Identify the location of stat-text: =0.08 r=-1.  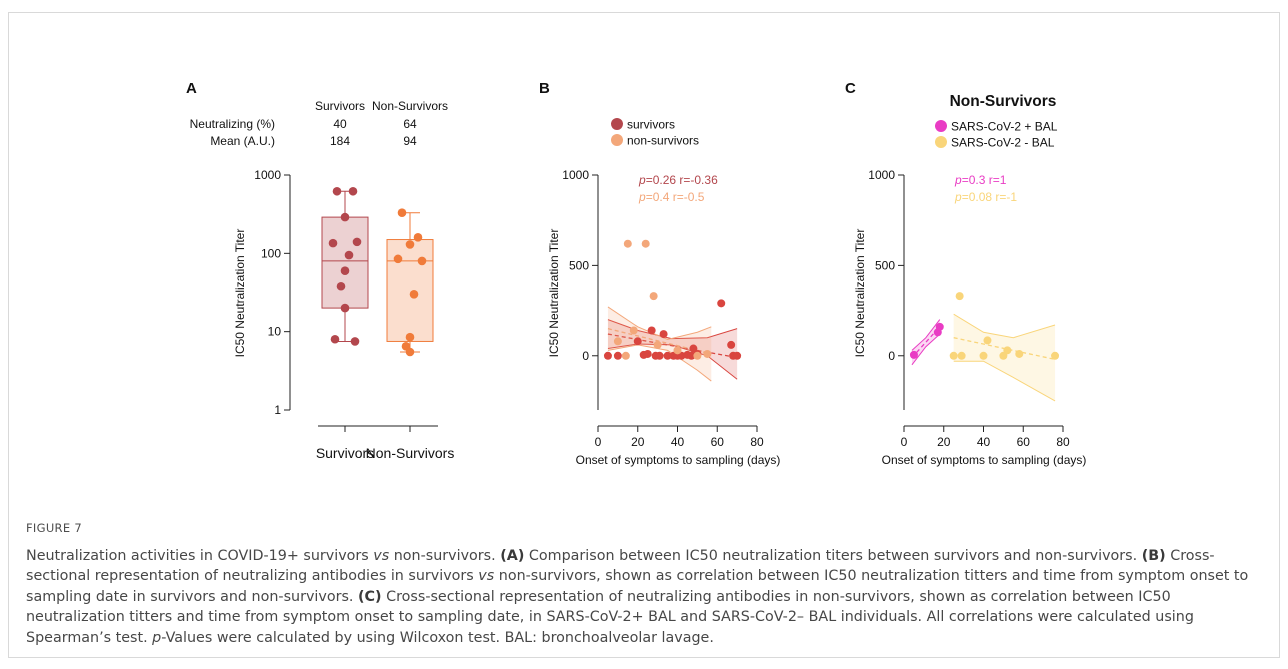
(990, 197).